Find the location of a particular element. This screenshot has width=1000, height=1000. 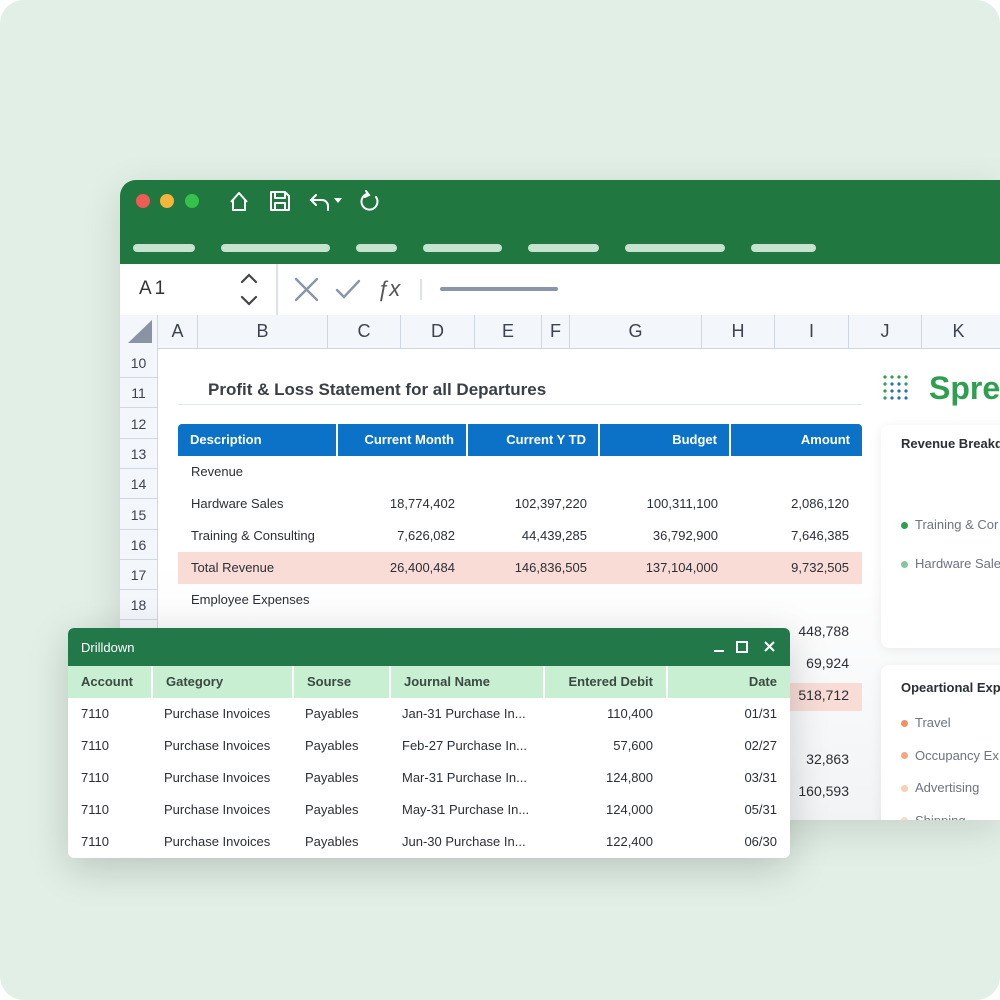

table-cell: Total Revenue is located at coordinates (233, 567).